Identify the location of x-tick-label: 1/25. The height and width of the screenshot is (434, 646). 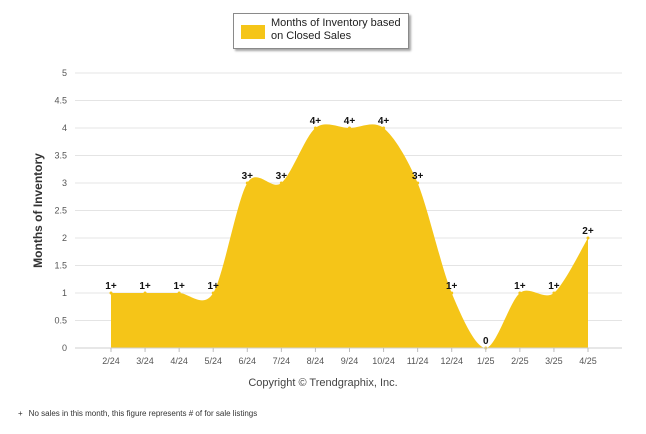
(486, 361).